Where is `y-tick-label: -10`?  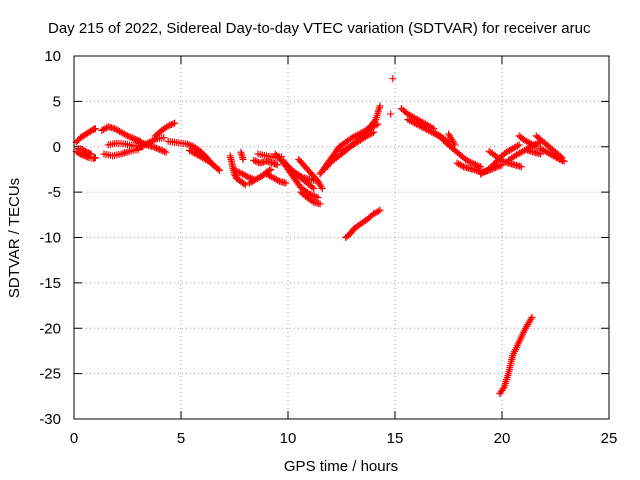
y-tick-label: -10 is located at coordinates (50, 238).